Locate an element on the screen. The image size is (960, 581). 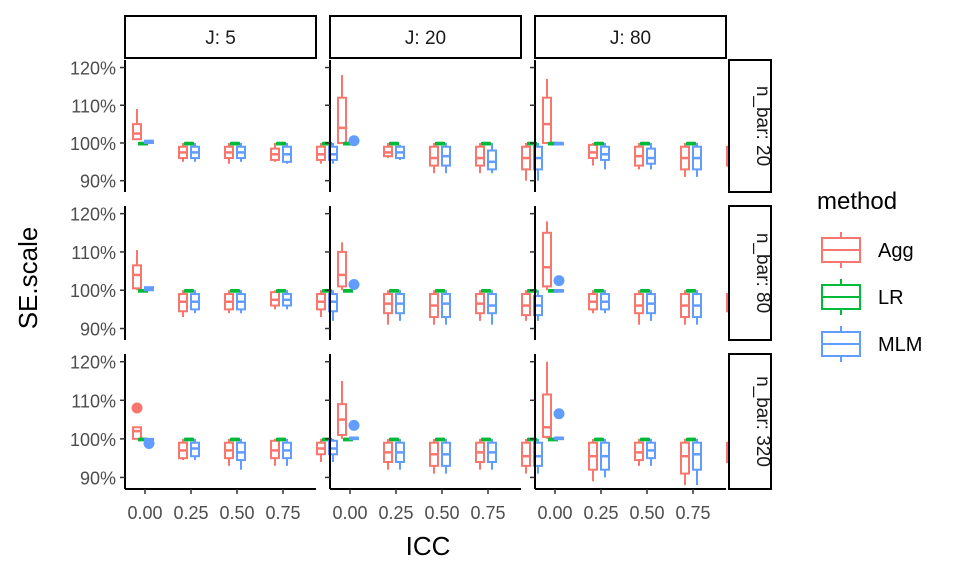
facet-strip-column-label: J: 20 is located at coordinates (425, 38).